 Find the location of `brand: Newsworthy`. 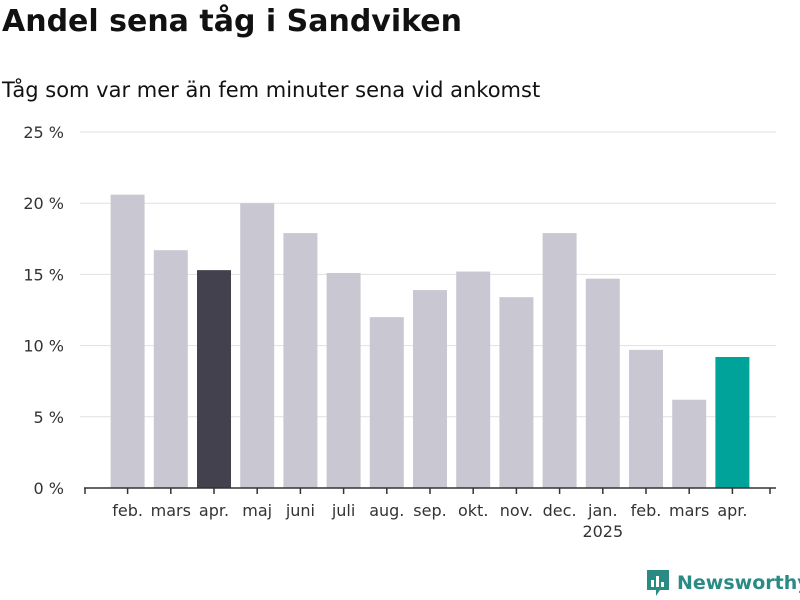

brand: Newsworthy is located at coordinates (722, 583).